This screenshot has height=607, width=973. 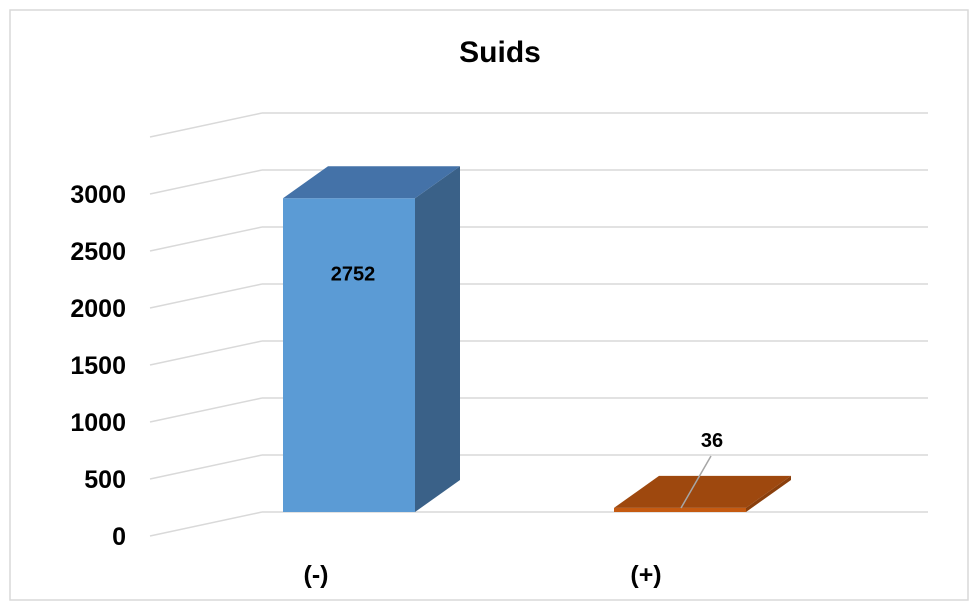 I want to click on x-axis-categories: (-) (+), so click(x=483, y=575).